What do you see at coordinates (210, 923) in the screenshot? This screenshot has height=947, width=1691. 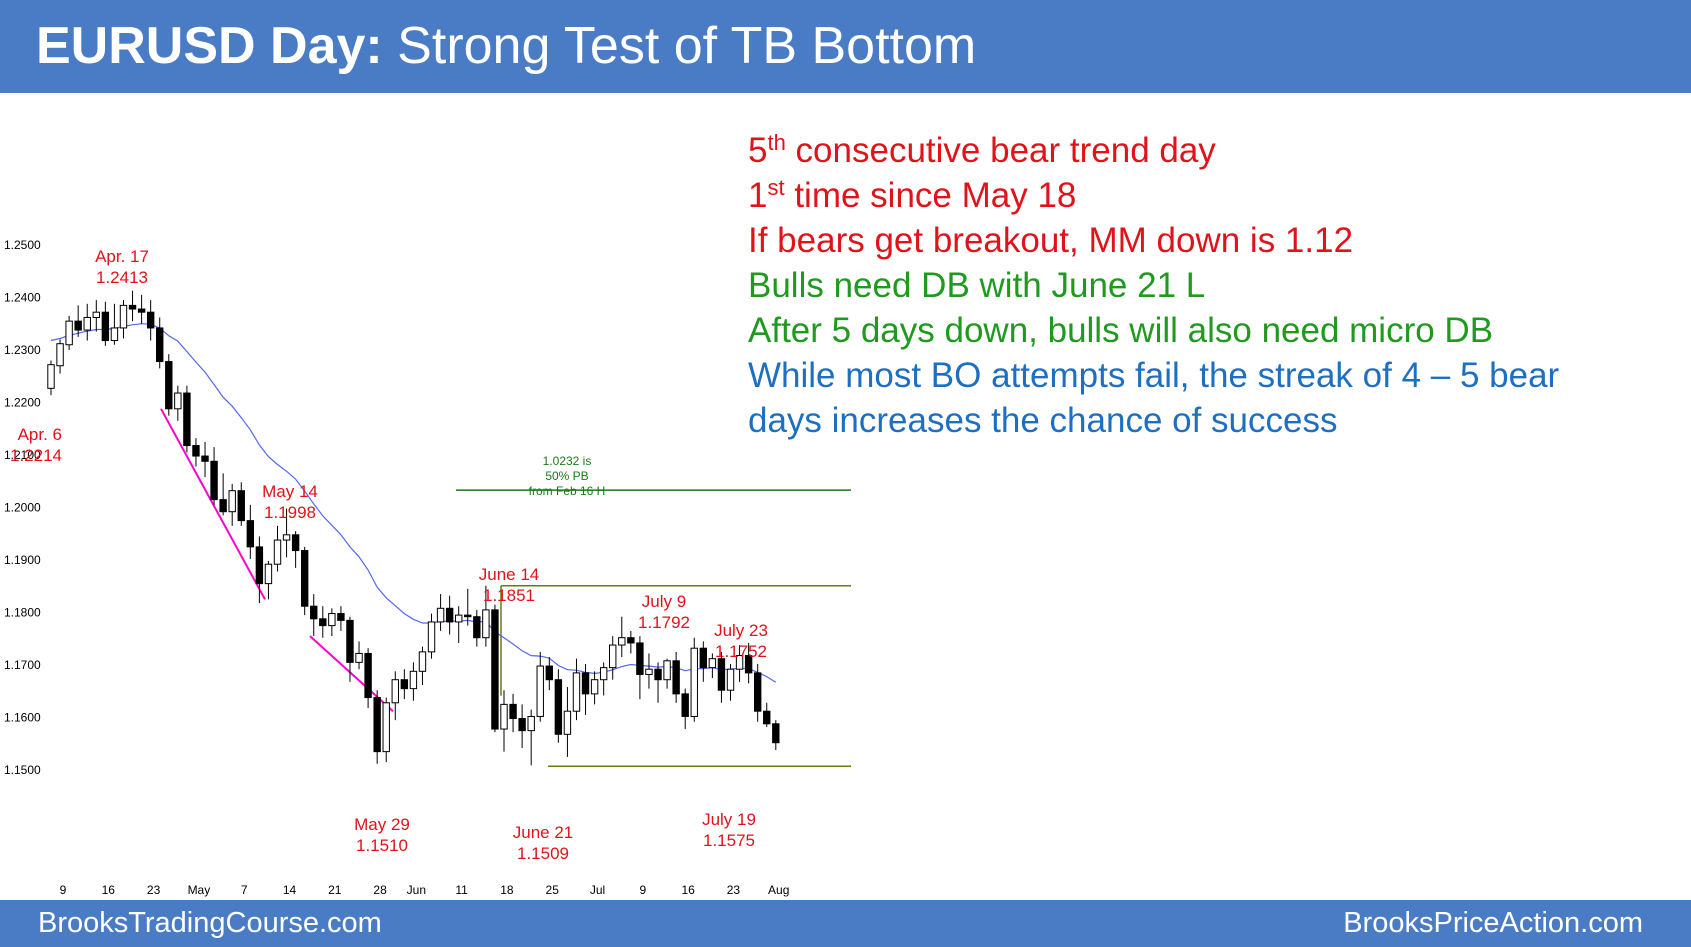 I see `footer-left-site: BrooksTradingCourse.com` at bounding box center [210, 923].